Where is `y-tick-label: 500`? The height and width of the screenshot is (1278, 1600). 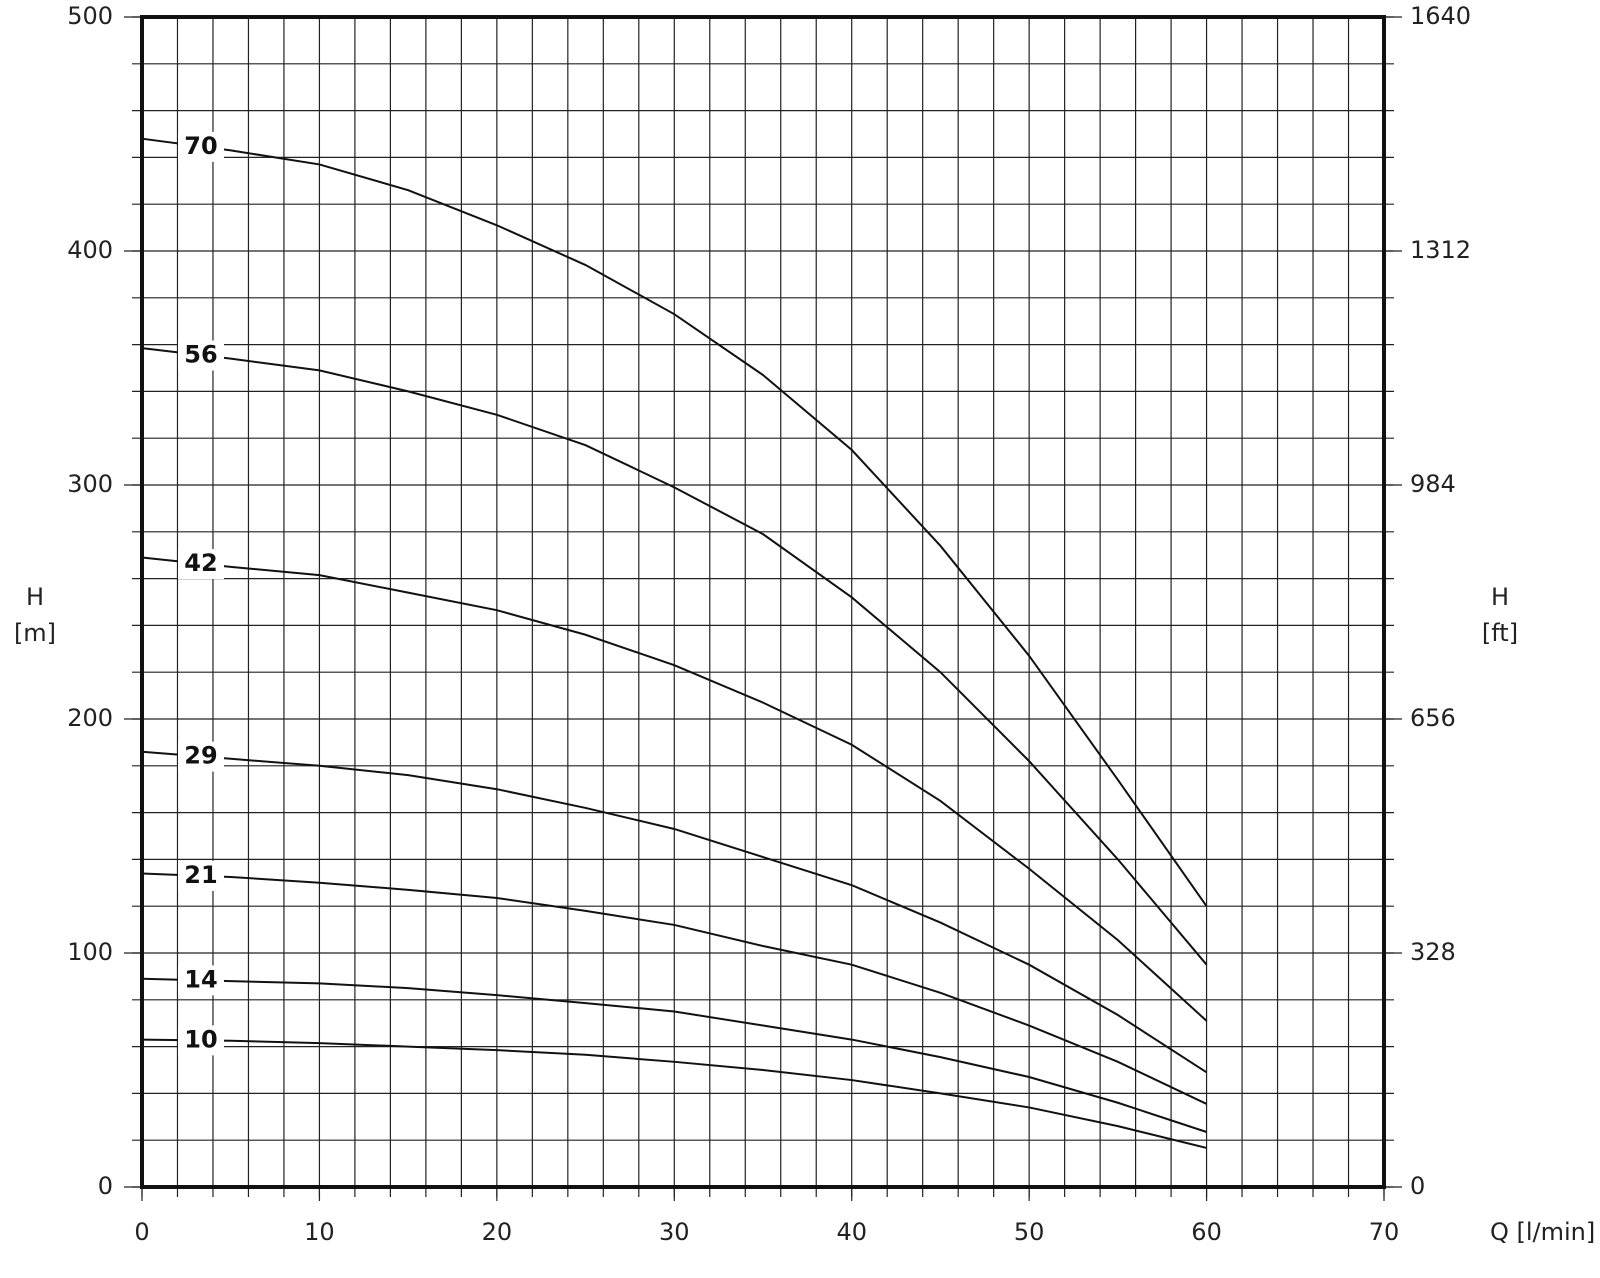 y-tick-label: 500 is located at coordinates (90, 16).